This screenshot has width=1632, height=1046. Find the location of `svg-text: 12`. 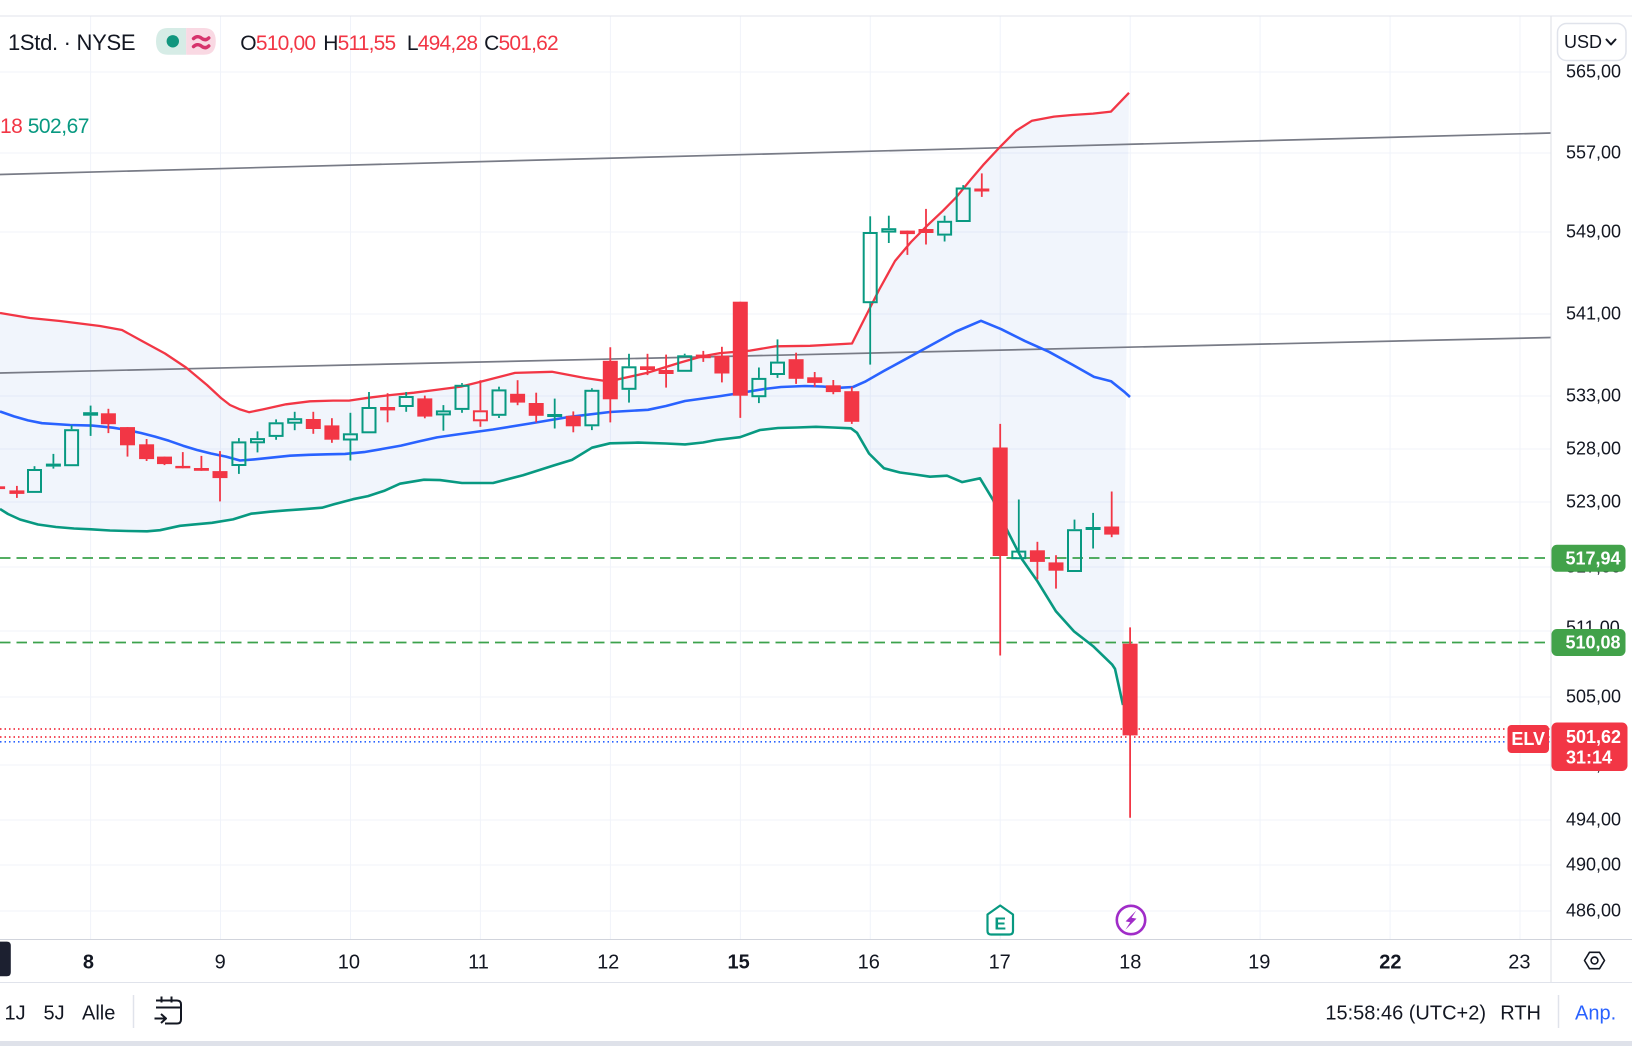

svg-text: 12 is located at coordinates (608, 963).